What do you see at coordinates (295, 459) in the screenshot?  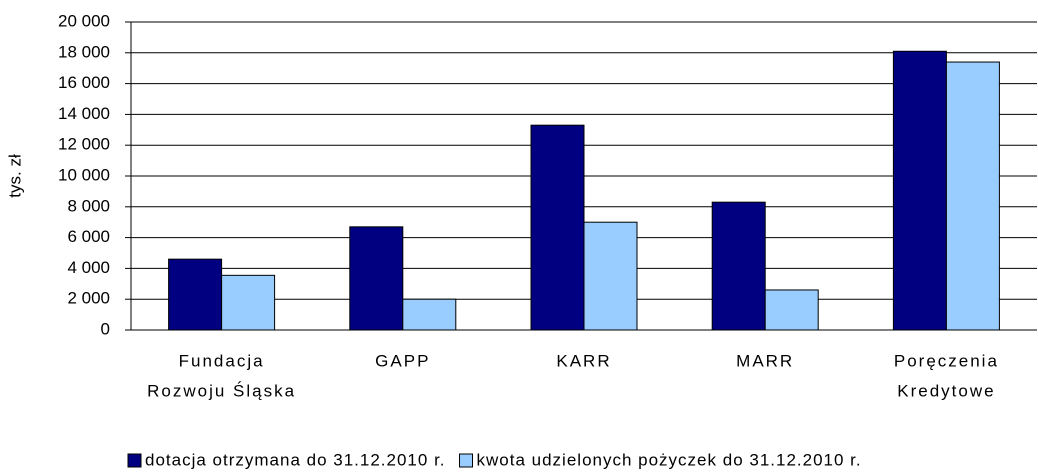 I see `legend-label: dotacja otrzymana do 31.12.2010 r.` at bounding box center [295, 459].